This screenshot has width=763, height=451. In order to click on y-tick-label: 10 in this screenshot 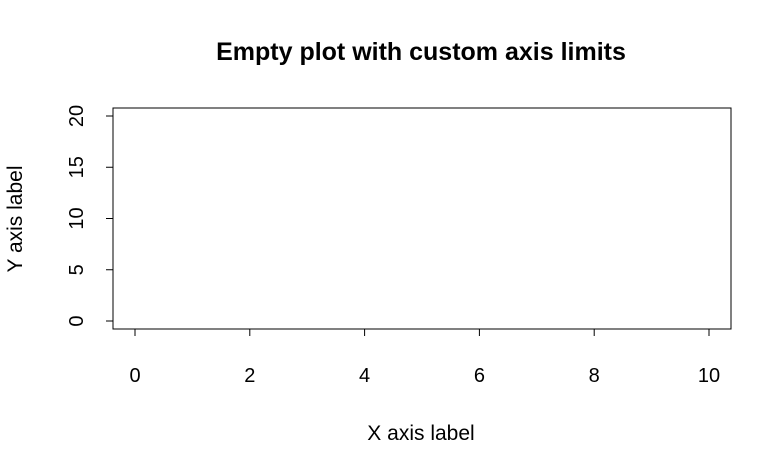, I will do `click(77, 218)`.